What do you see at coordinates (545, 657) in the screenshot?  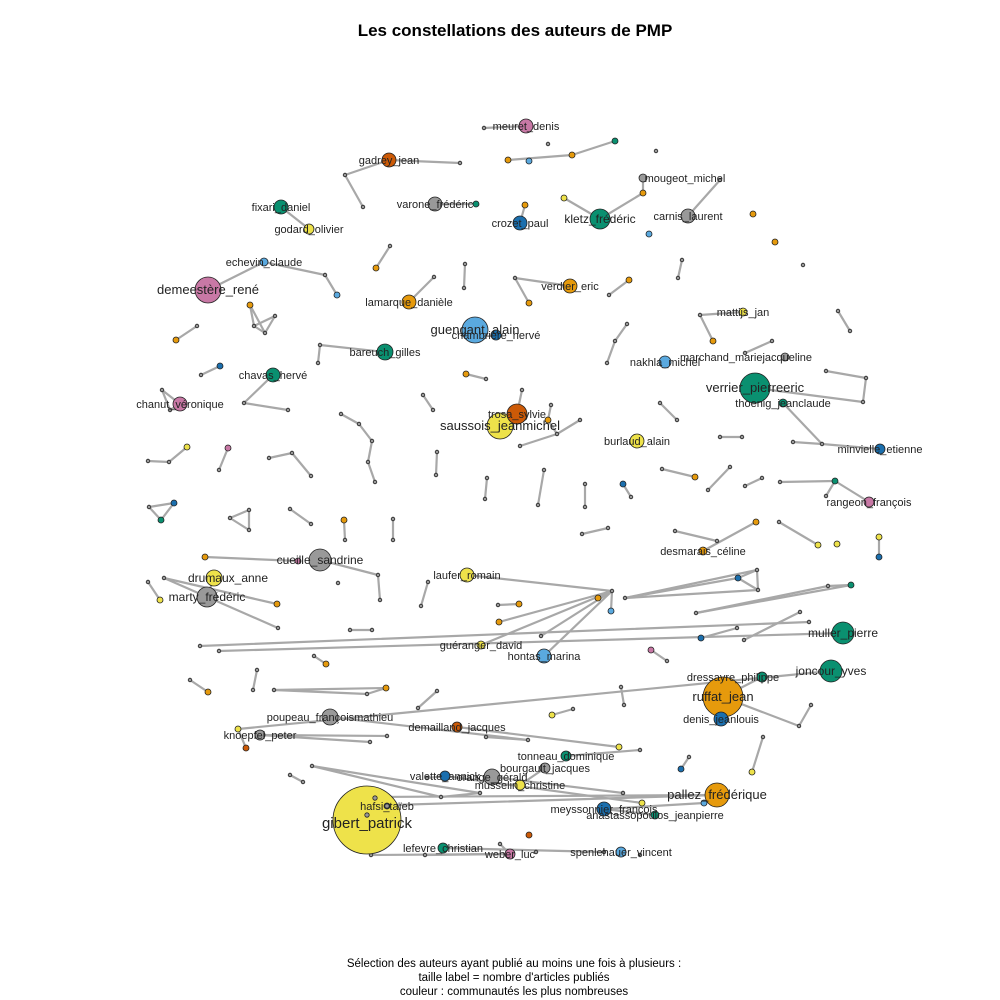 I see `author-label: hontas_marina` at bounding box center [545, 657].